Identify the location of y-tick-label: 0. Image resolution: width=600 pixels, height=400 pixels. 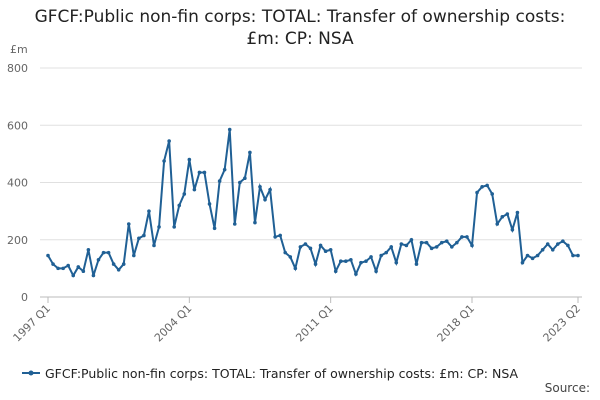
(24, 297).